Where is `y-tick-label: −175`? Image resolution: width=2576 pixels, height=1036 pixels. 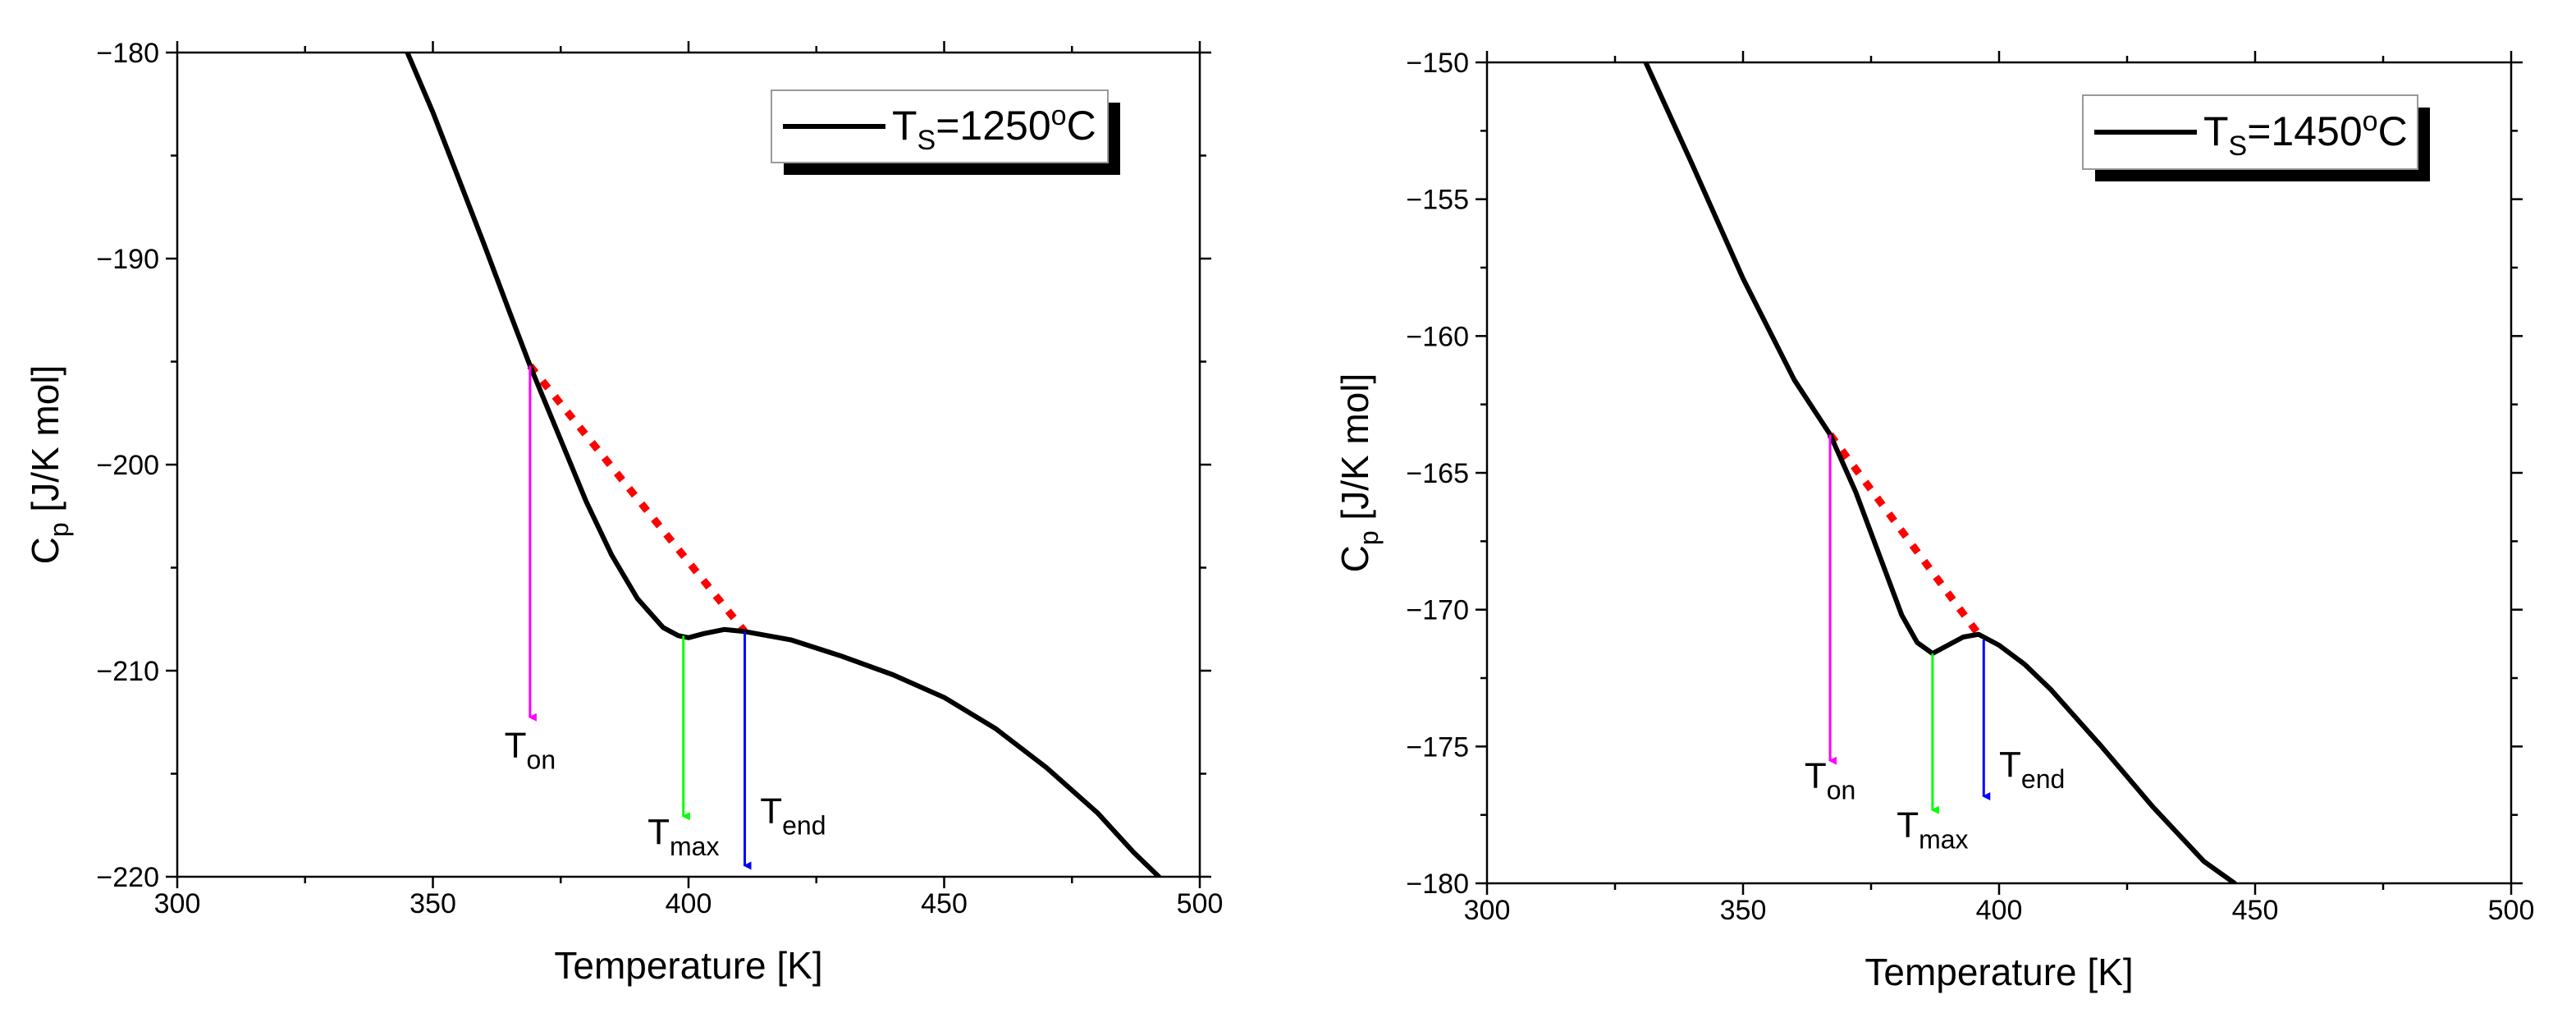 y-tick-label: −175 is located at coordinates (1437, 747).